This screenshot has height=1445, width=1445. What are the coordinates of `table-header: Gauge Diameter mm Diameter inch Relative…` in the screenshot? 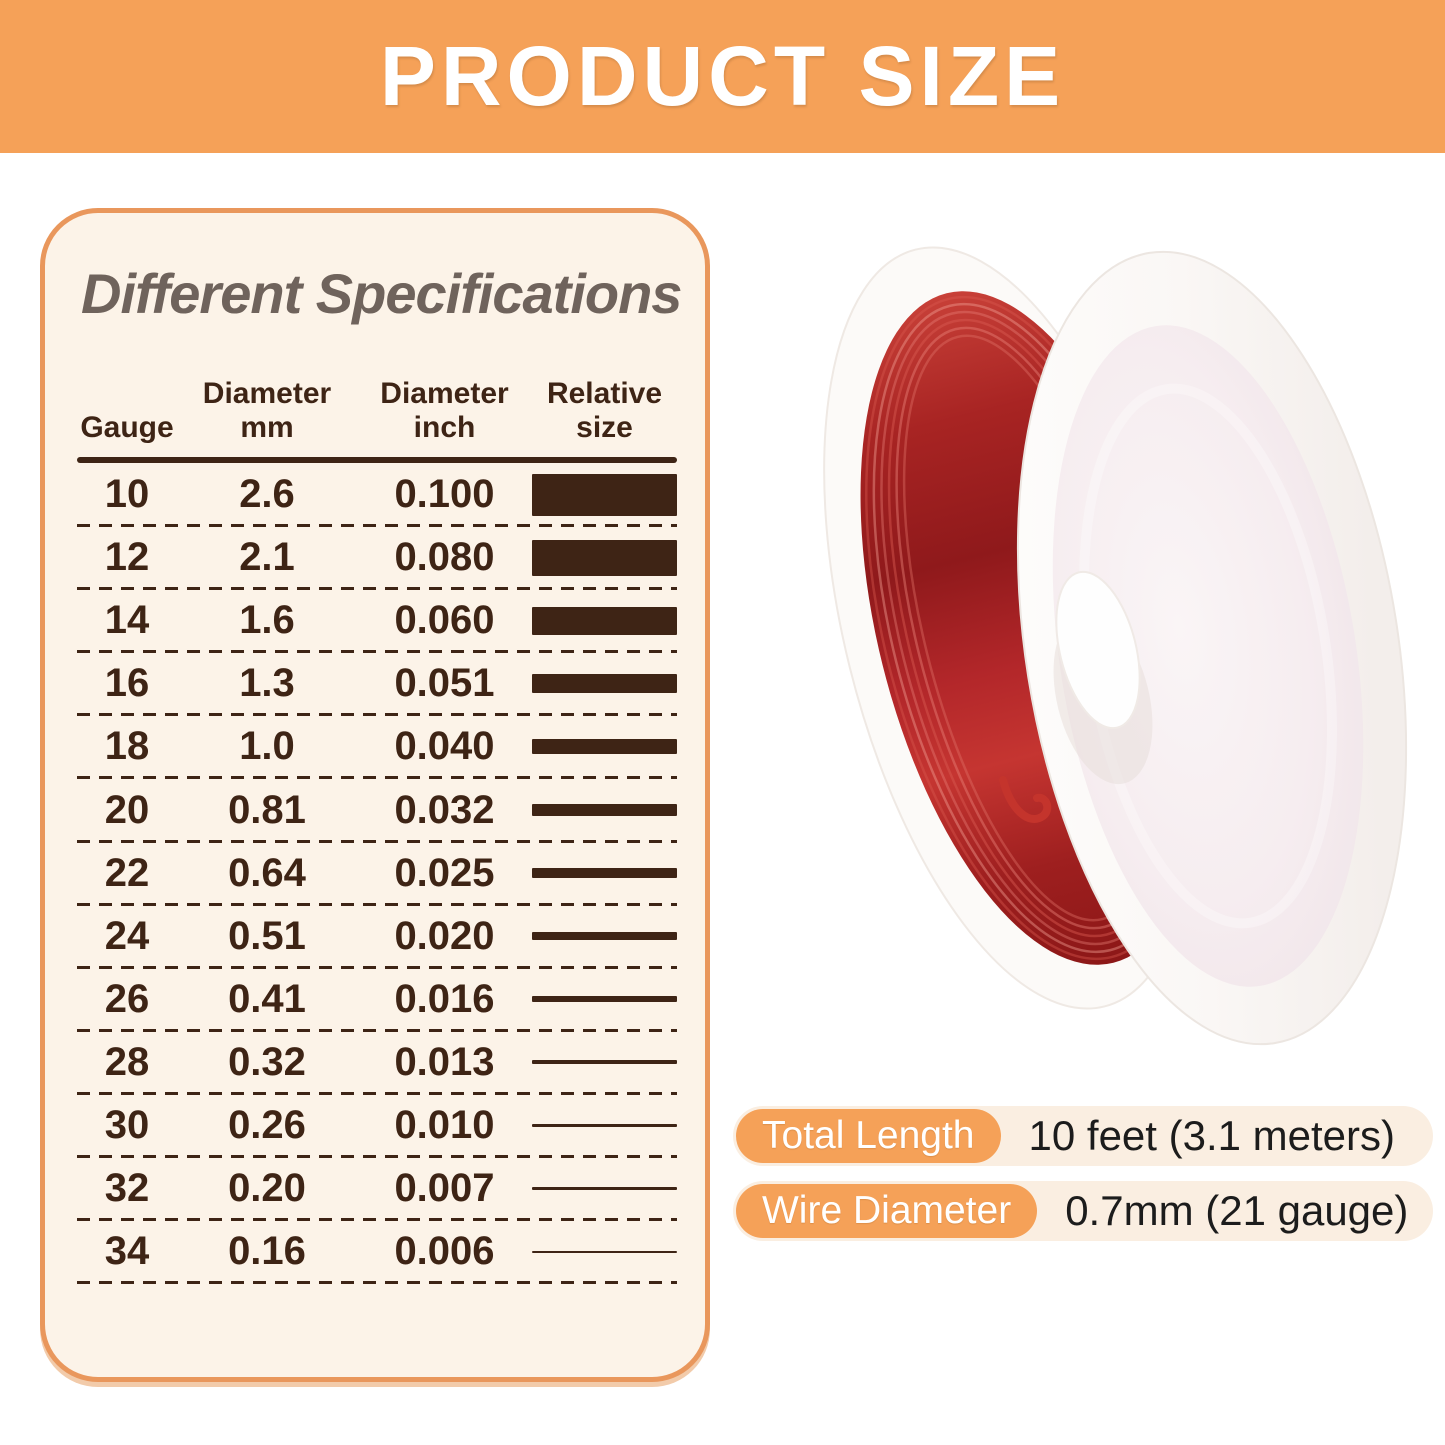 It's located at (377, 401).